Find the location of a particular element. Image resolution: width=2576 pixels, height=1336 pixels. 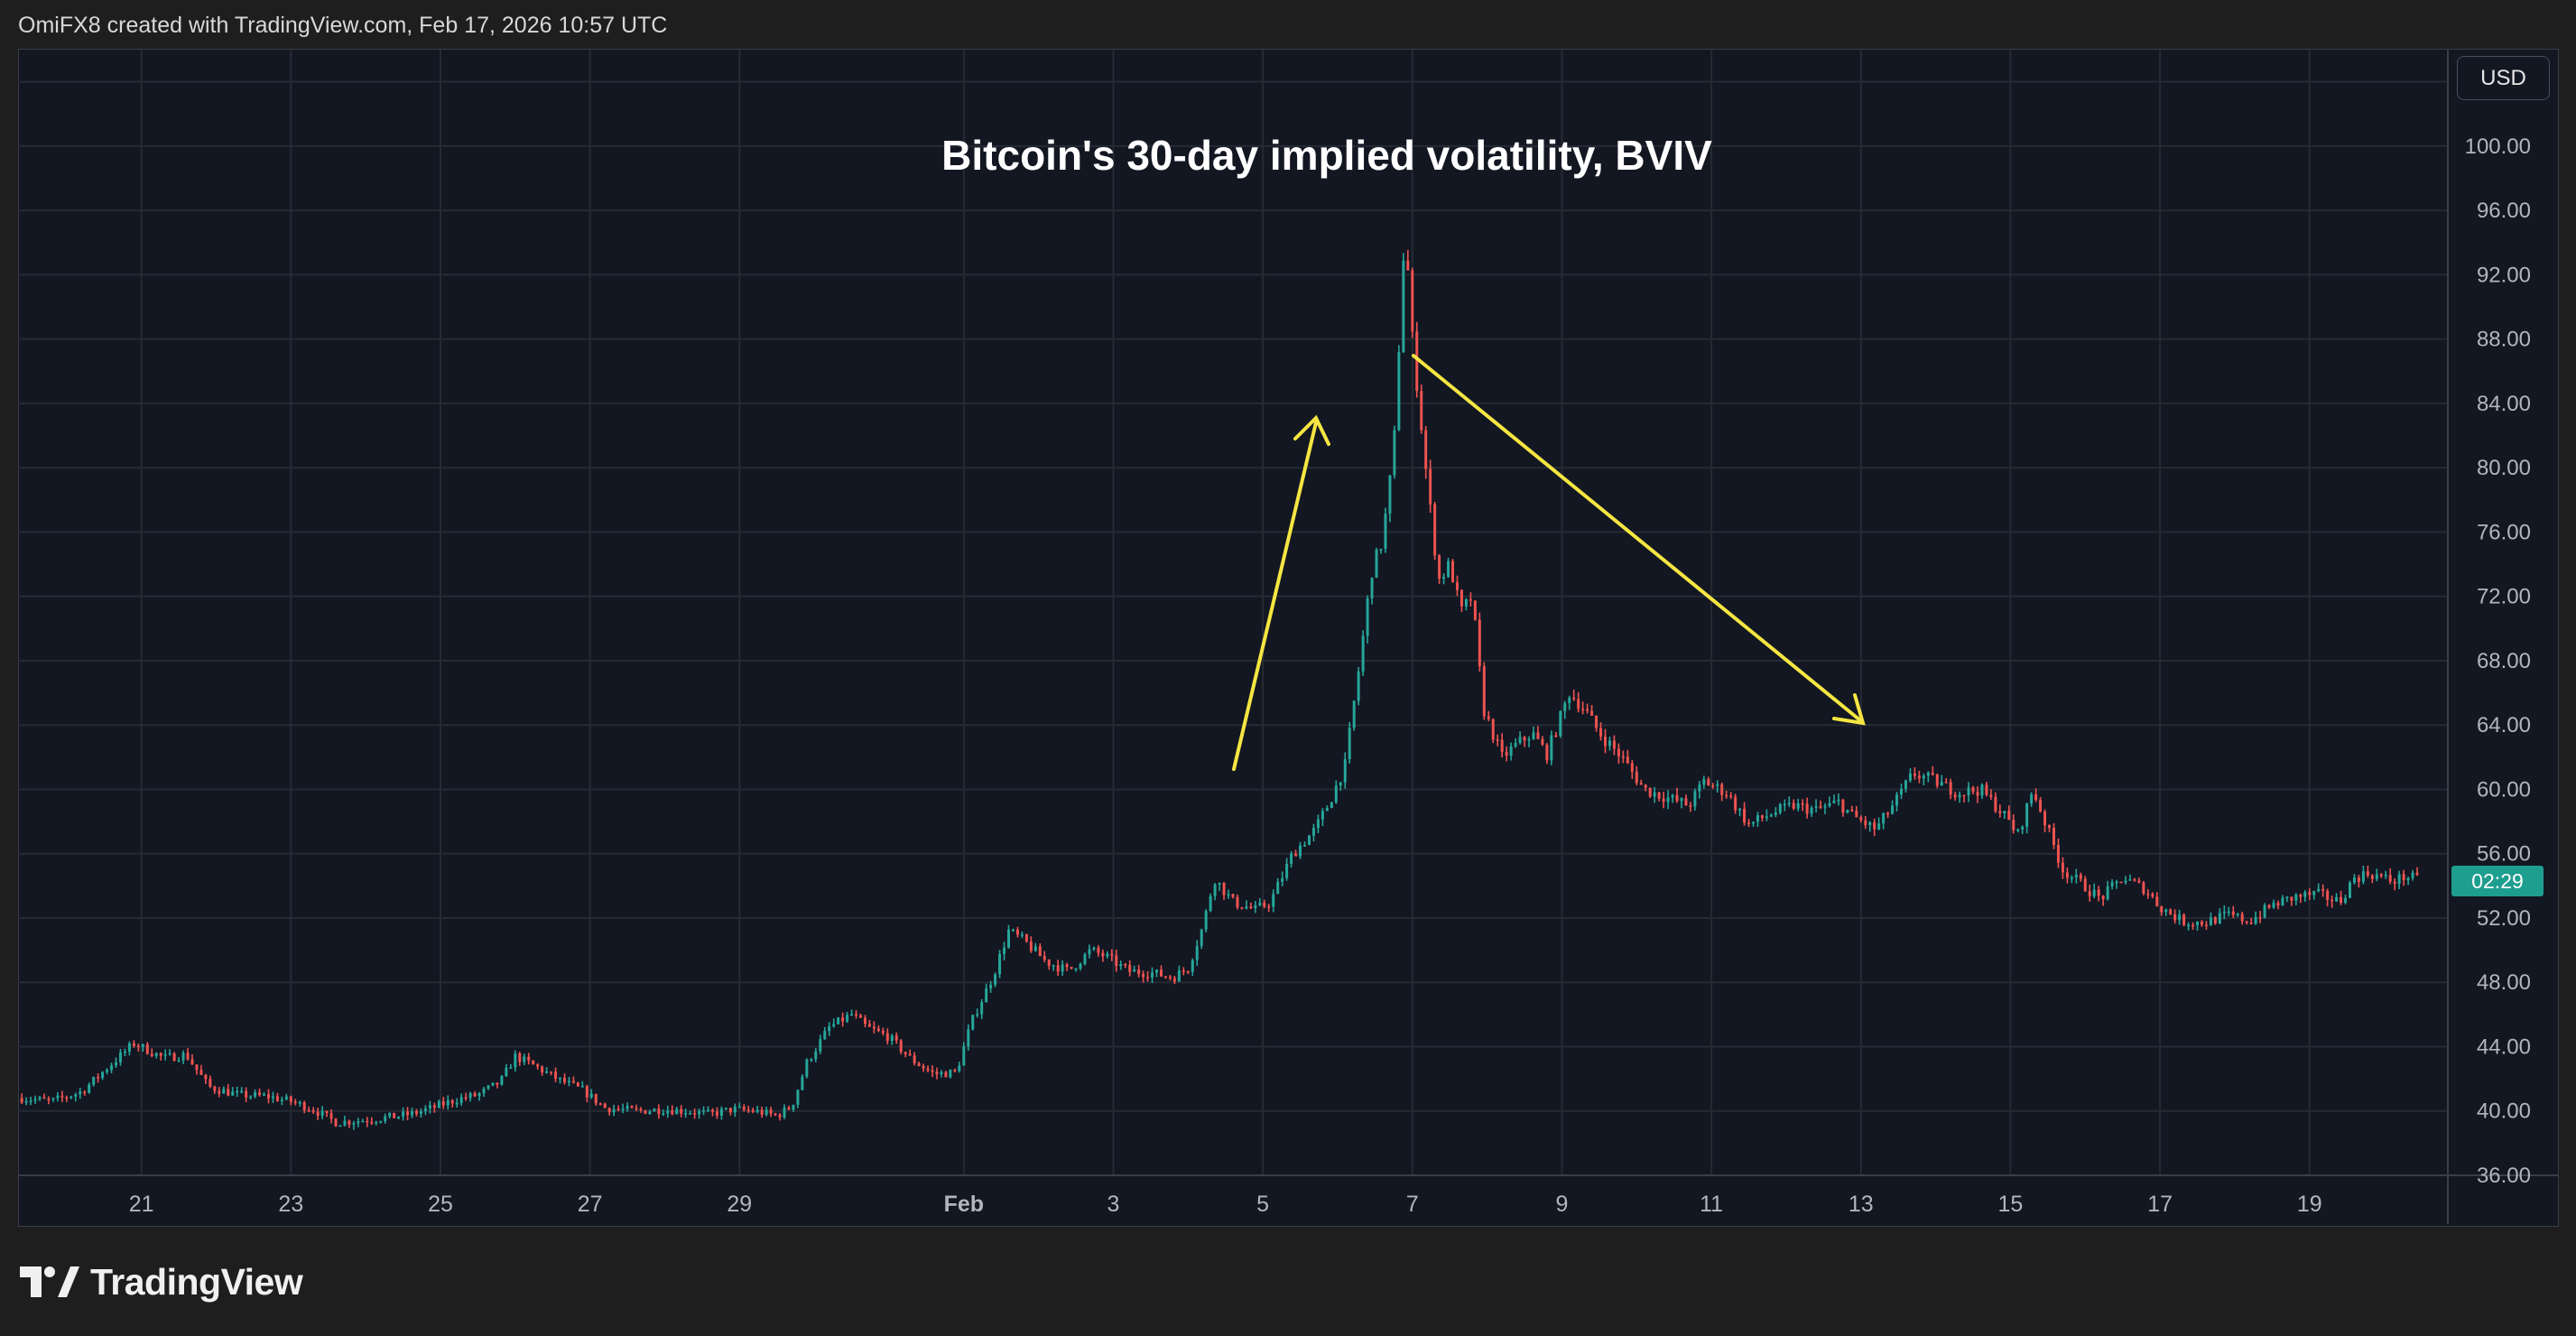

tradingview-logo-text: TradingView is located at coordinates (197, 1281).